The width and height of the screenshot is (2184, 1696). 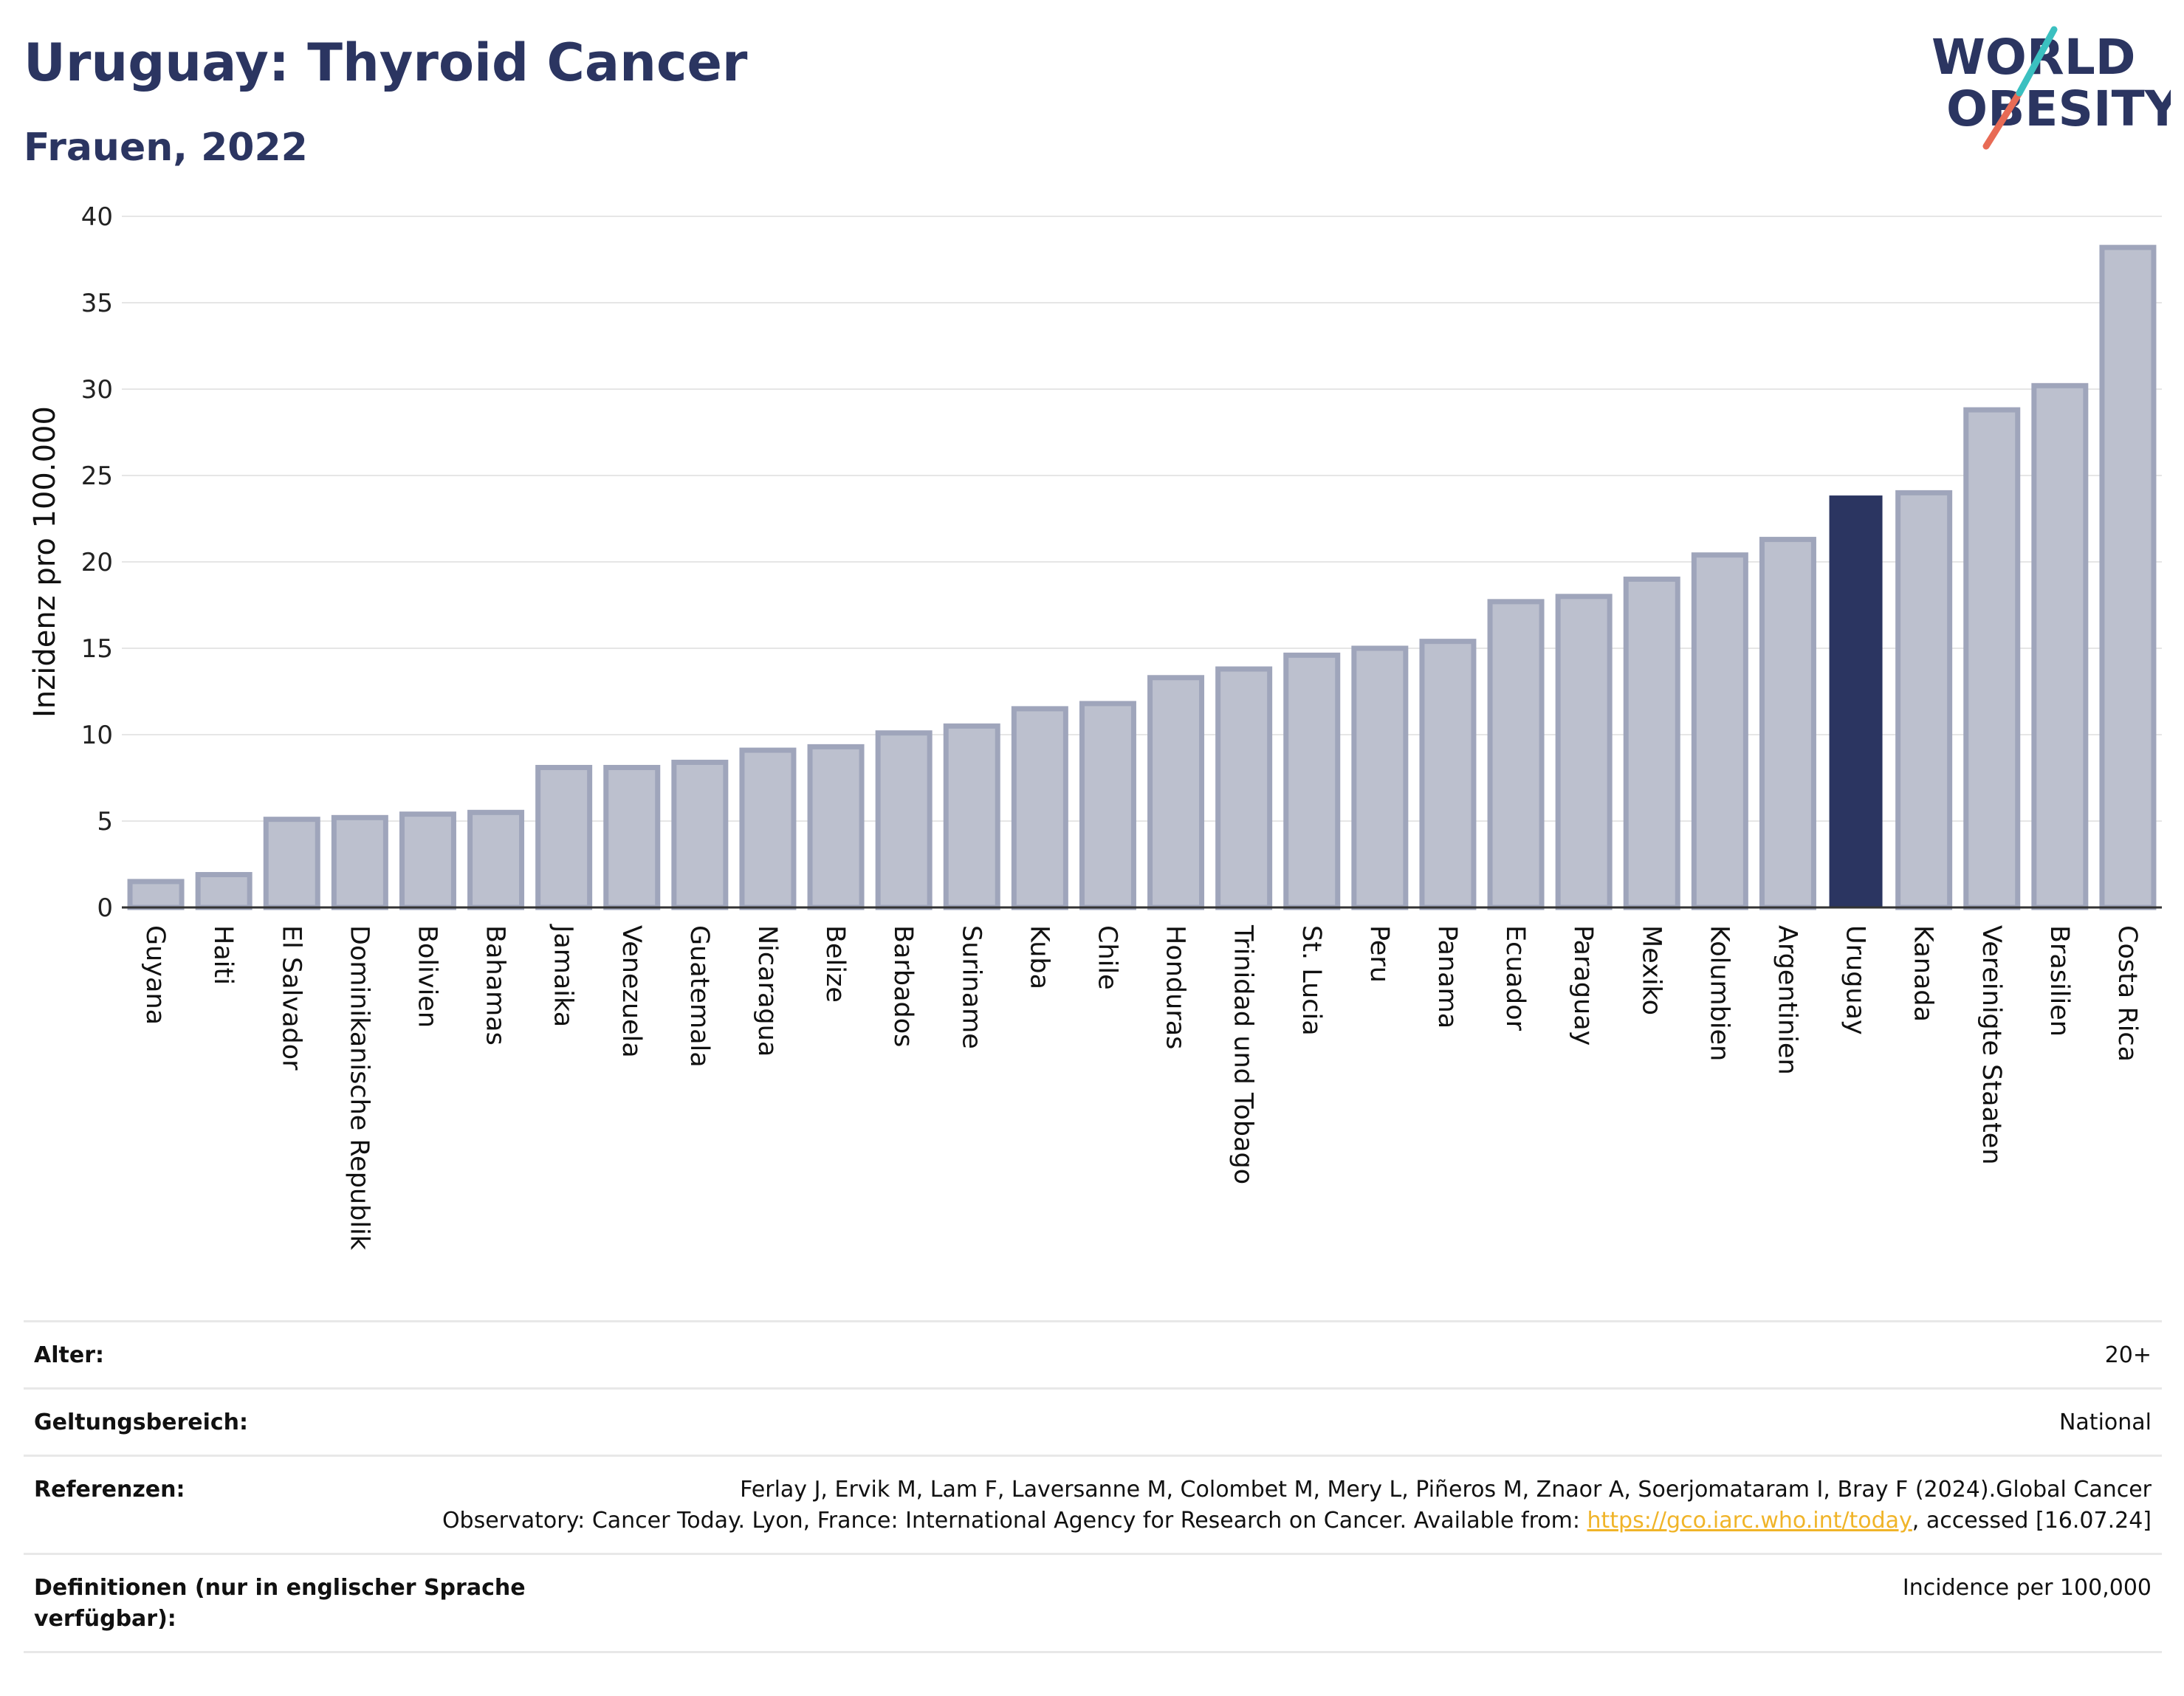 What do you see at coordinates (1175, 987) in the screenshot?
I see `x-tick-label: Honduras` at bounding box center [1175, 987].